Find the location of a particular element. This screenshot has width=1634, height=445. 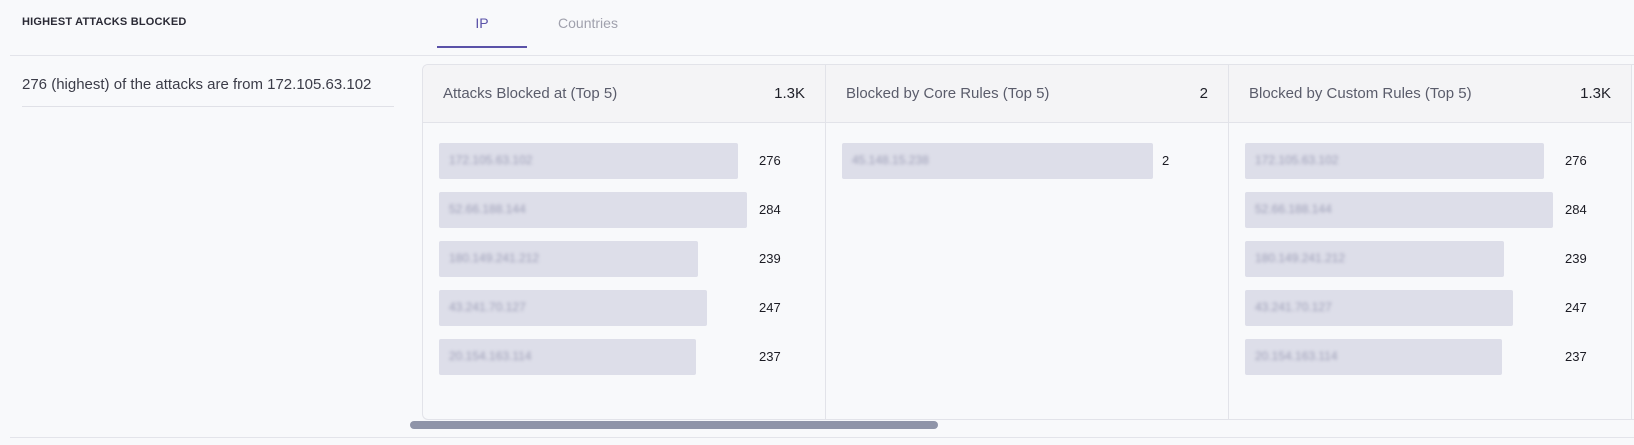

card-header: Blocked by Core Rules (Top 5) 2 is located at coordinates (1027, 94).